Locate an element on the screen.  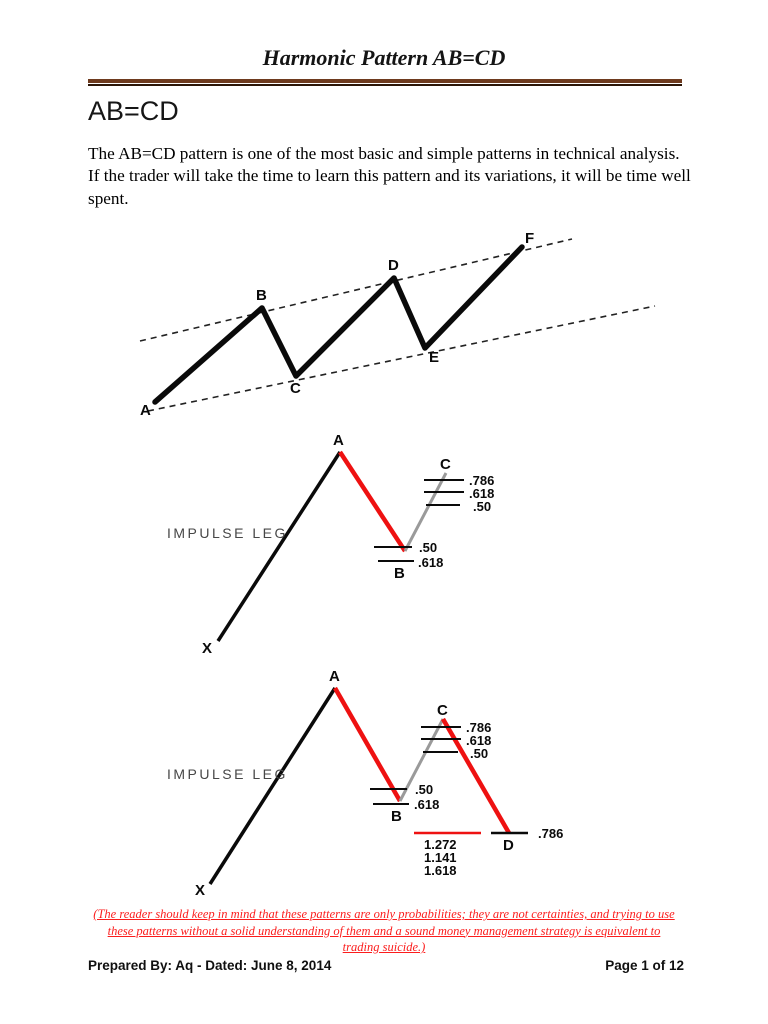
title-divider is located at coordinates (385, 82).